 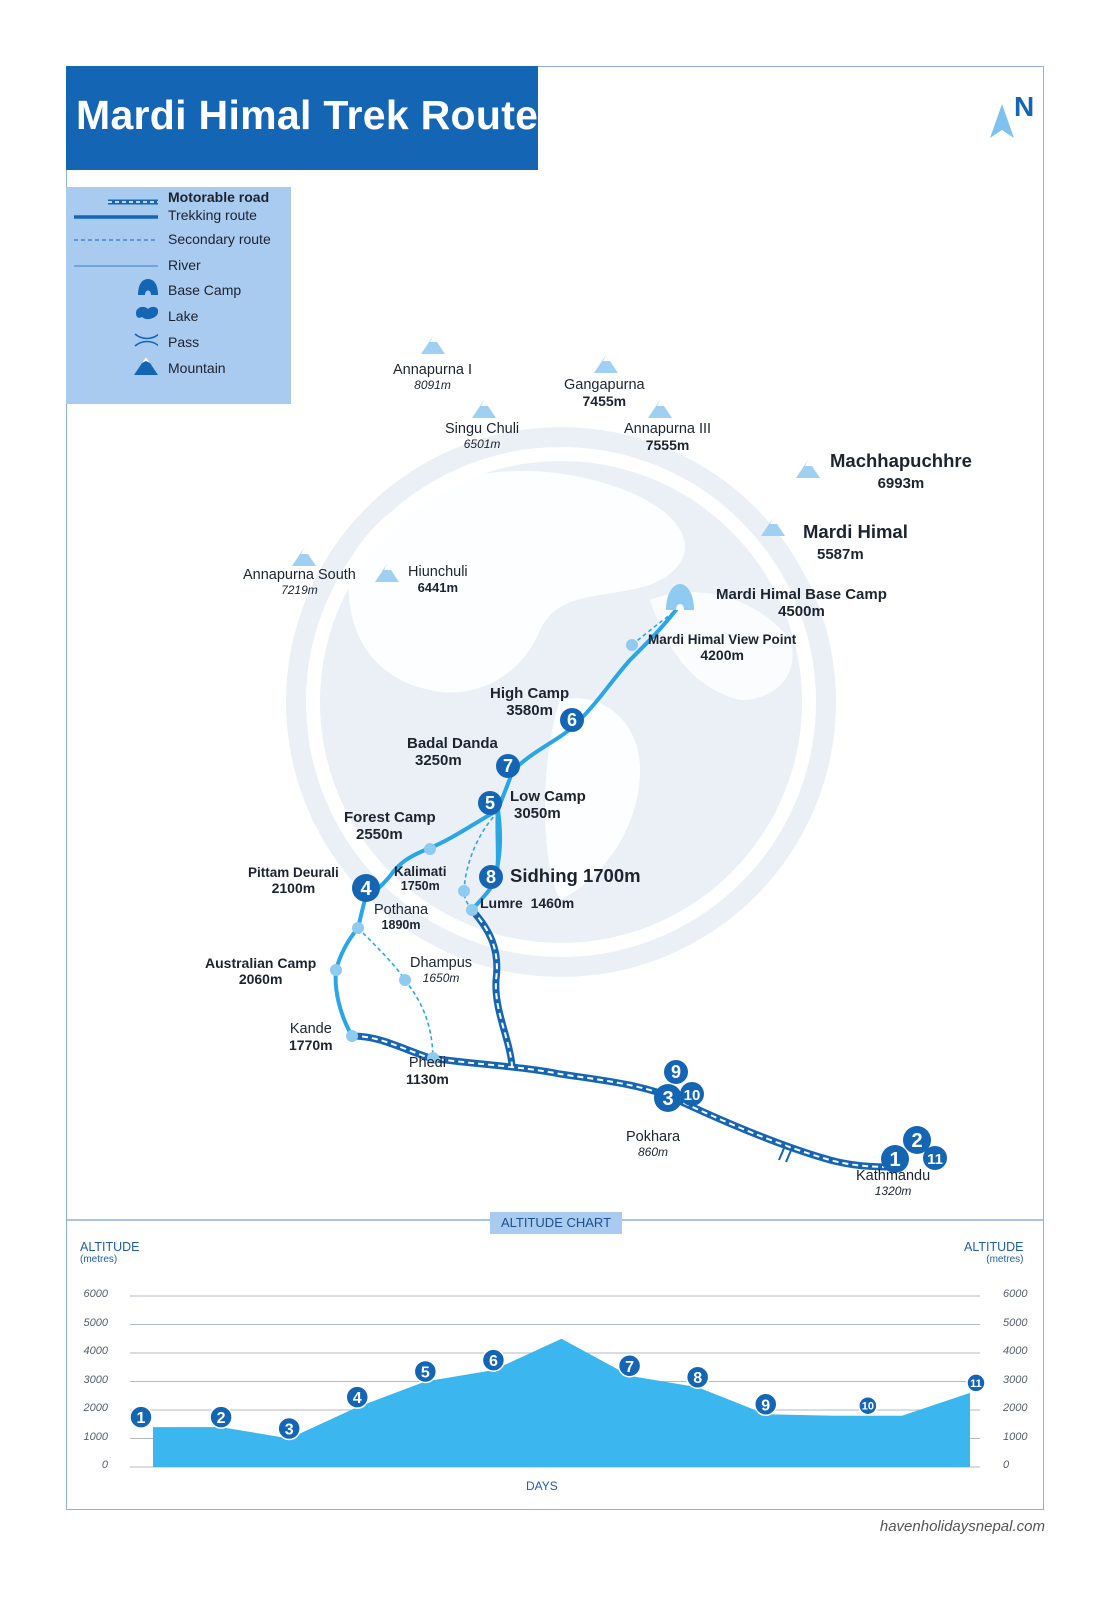 What do you see at coordinates (1012, 114) in the screenshot?
I see `north-arrow-icon: N` at bounding box center [1012, 114].